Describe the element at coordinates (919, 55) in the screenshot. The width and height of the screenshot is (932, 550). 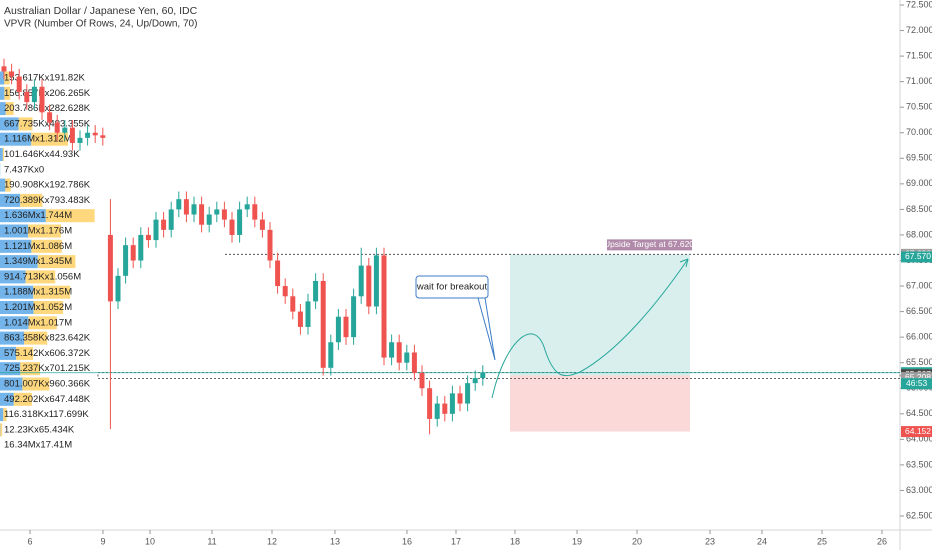
I see `y-tick-label: 71.500` at that location.